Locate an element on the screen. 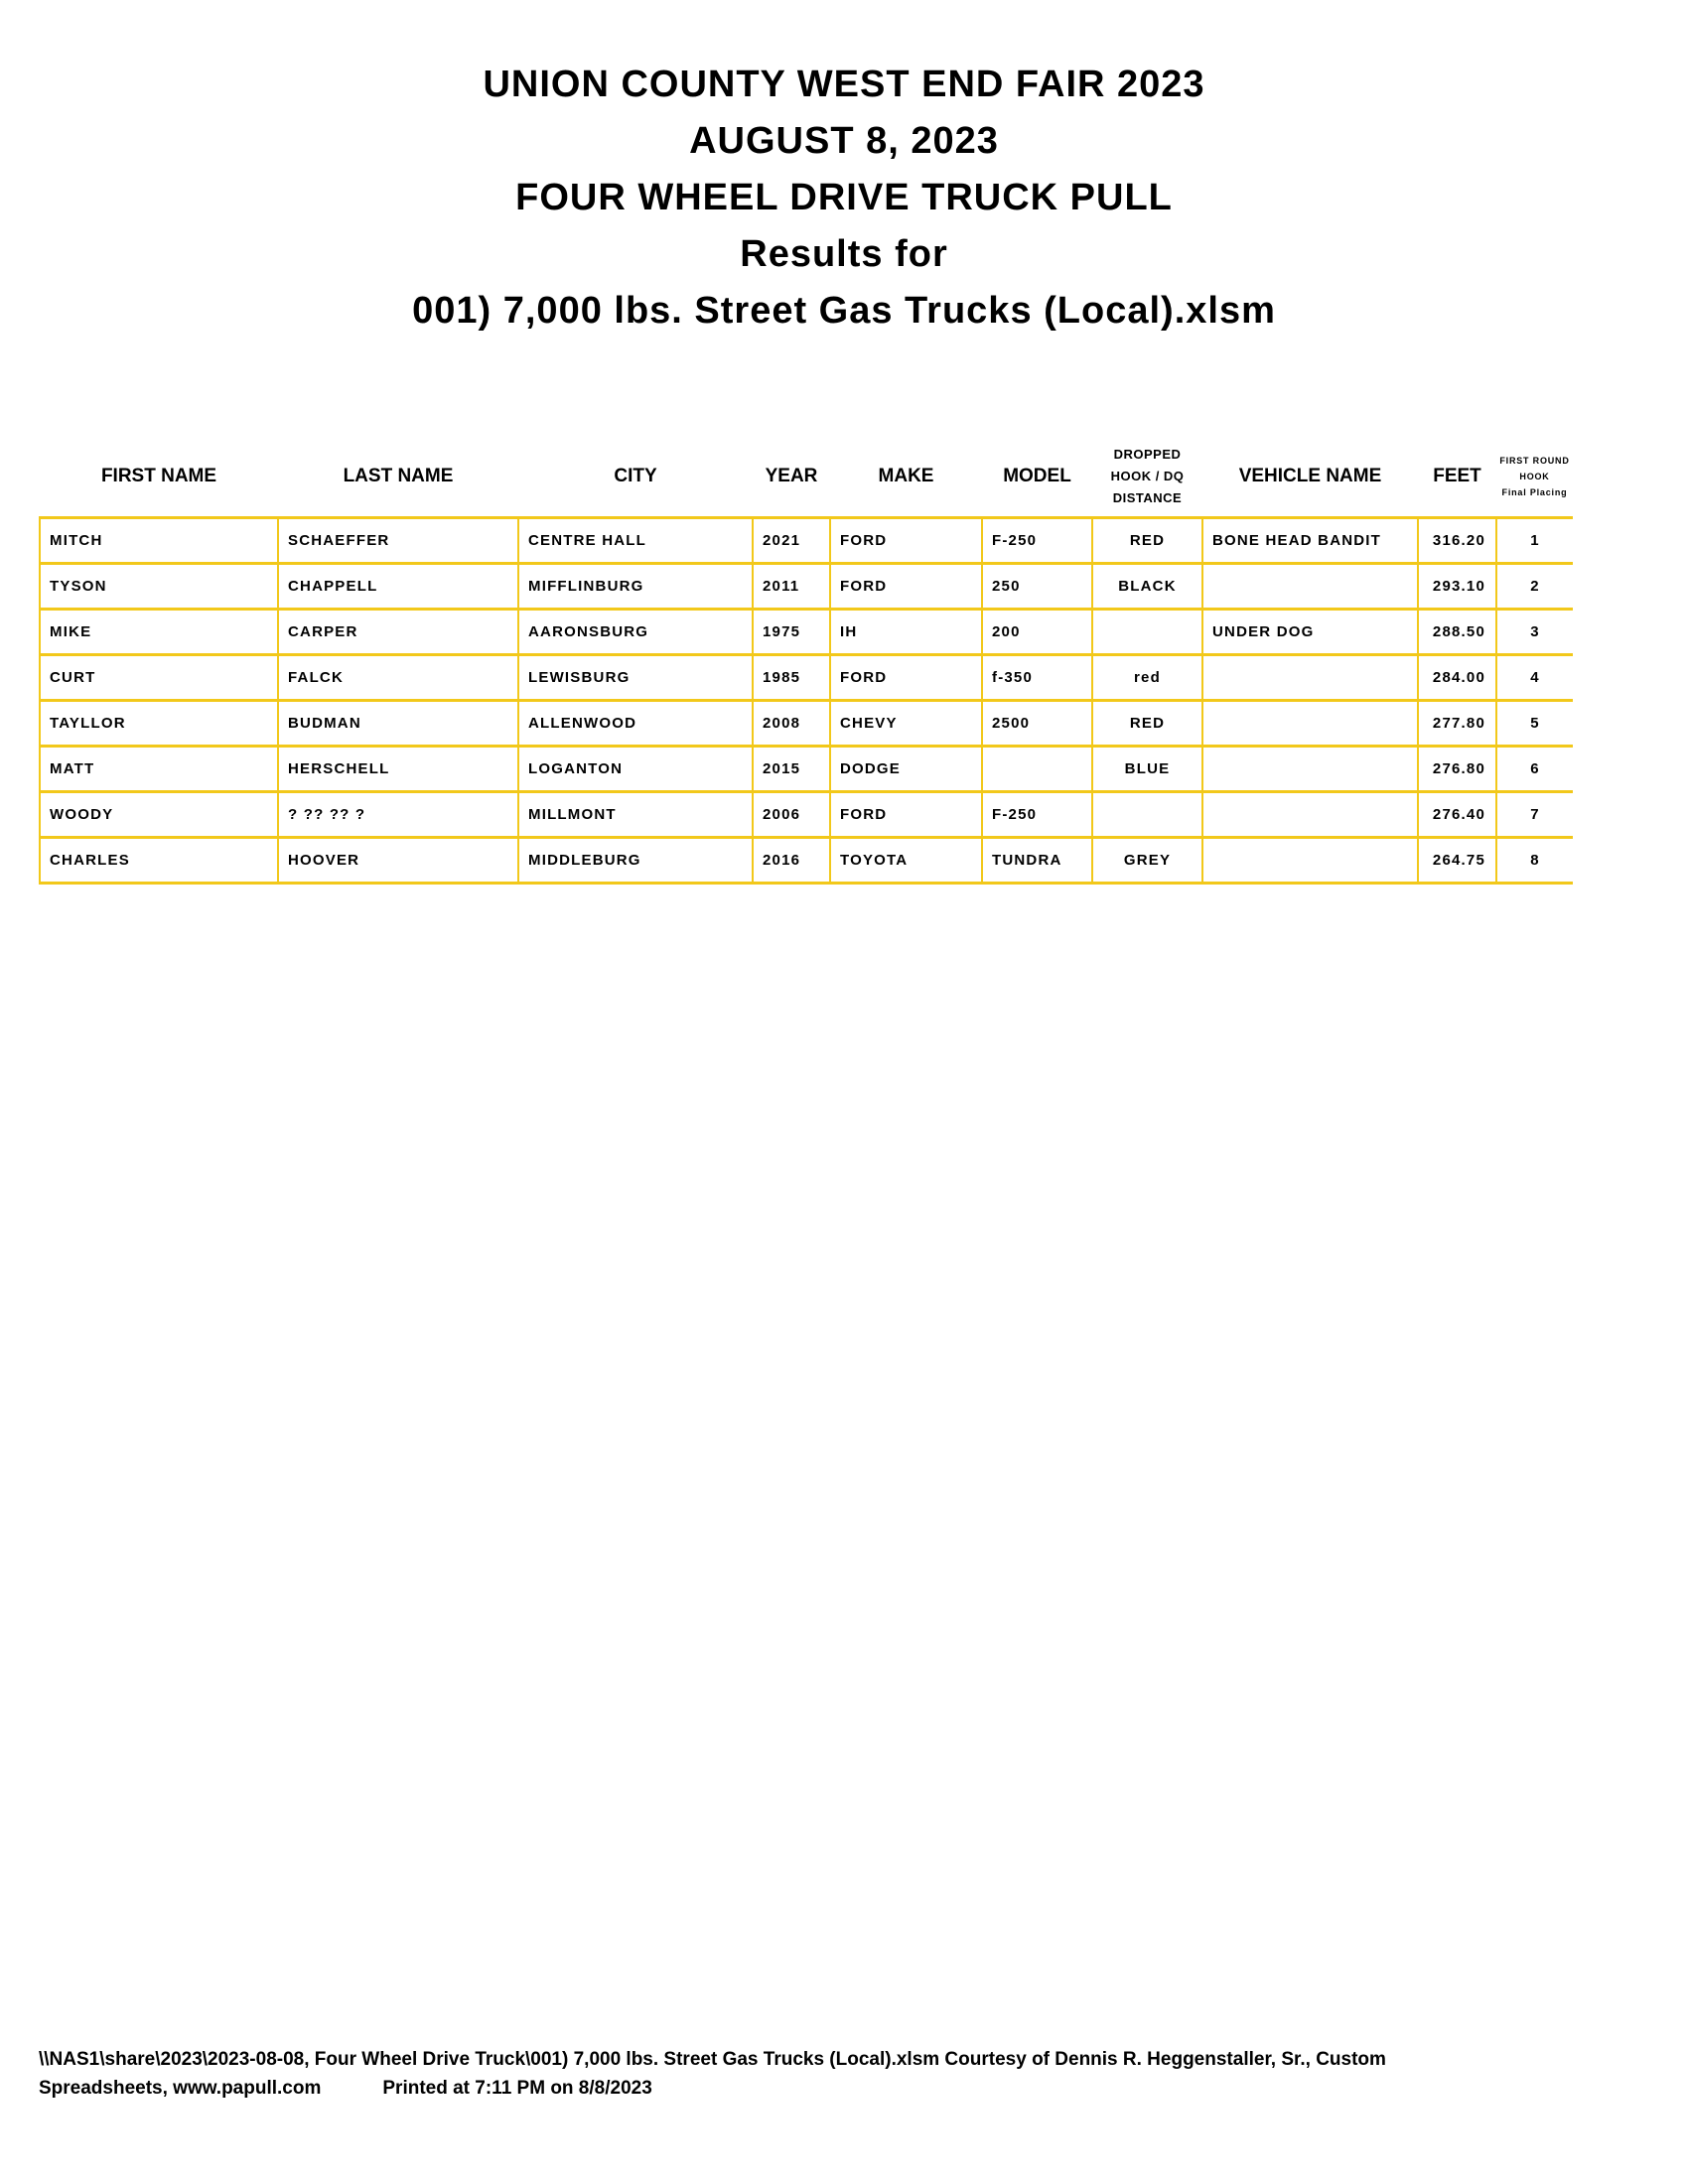 The width and height of the screenshot is (1688, 2184). cell-first-name: MITCH is located at coordinates (158, 540).